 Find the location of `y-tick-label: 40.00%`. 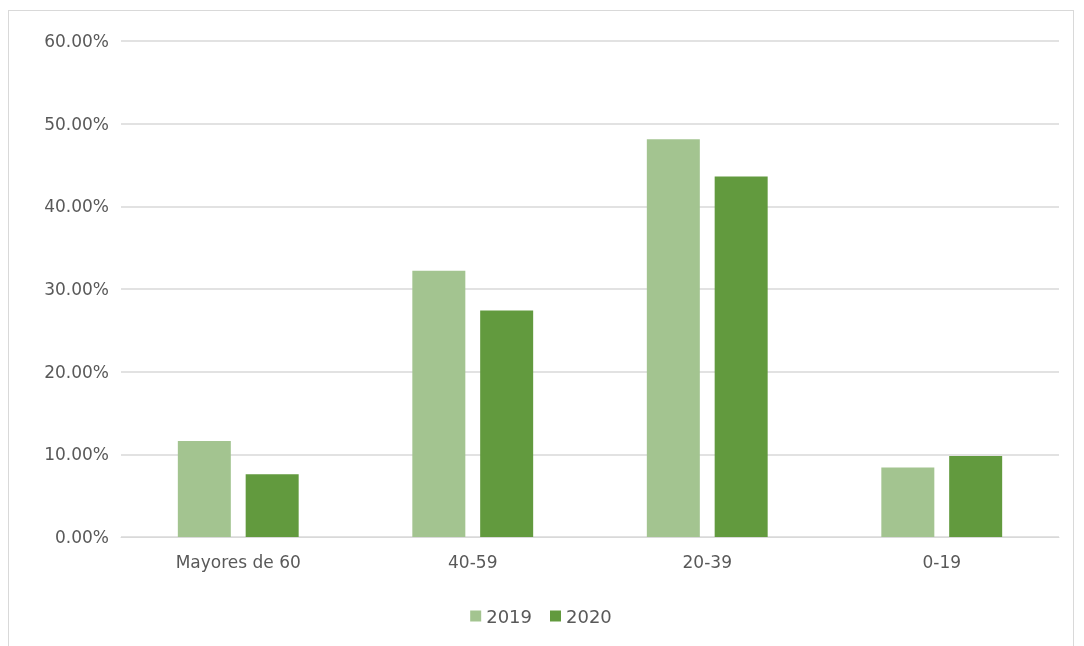

y-tick-label: 40.00% is located at coordinates (76, 206).